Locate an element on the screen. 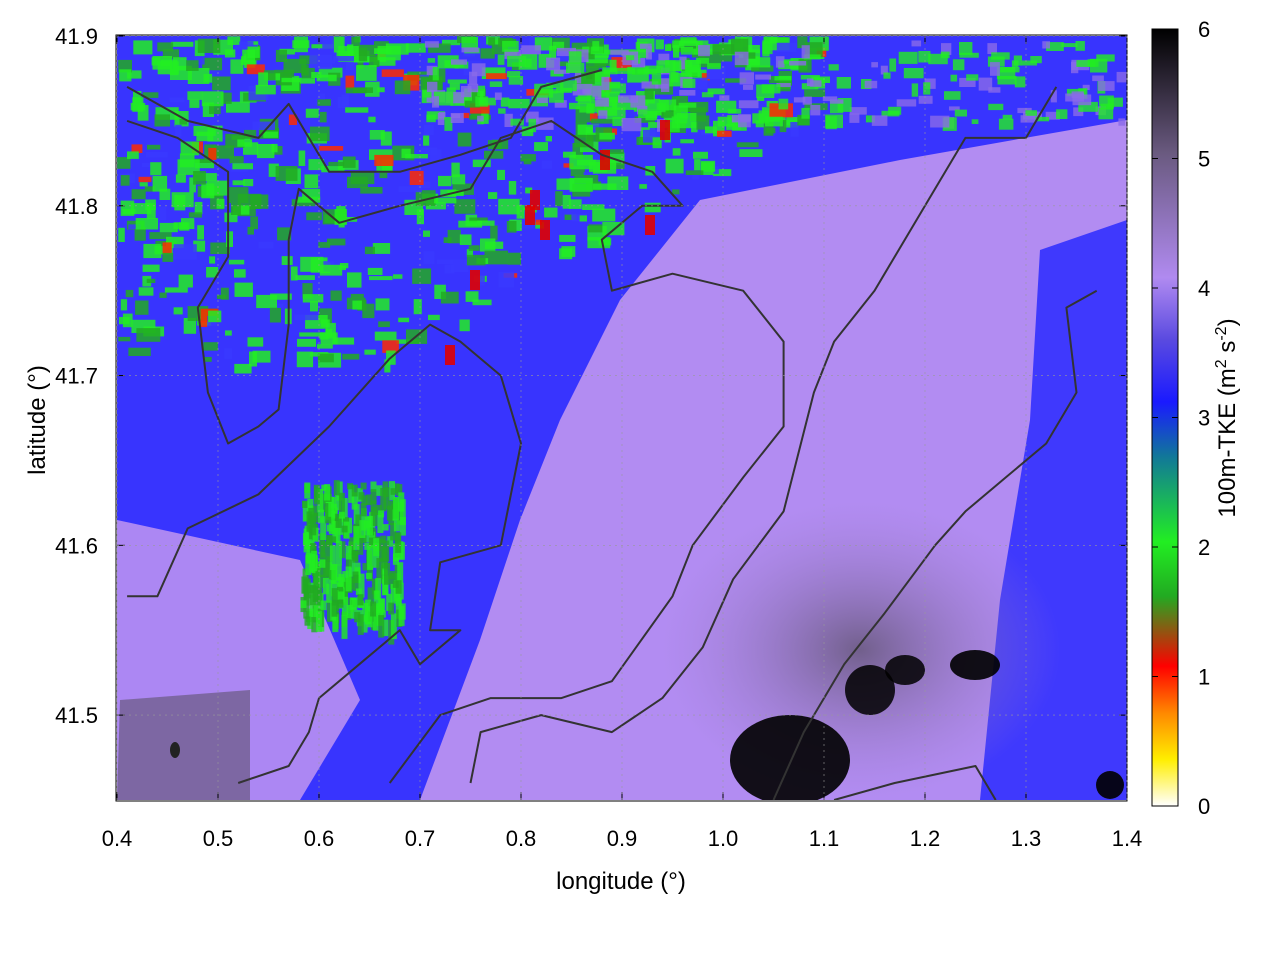 Image resolution: width=1280 pixels, height=960 pixels. y-tick-label: 41.9 is located at coordinates (76, 36).